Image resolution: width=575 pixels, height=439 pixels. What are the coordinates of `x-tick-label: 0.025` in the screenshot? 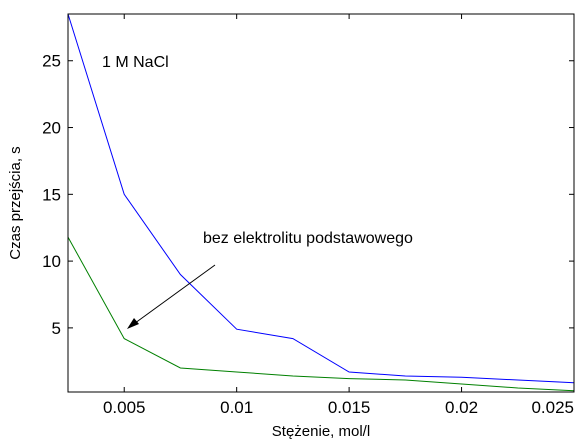 It's located at (552, 407).